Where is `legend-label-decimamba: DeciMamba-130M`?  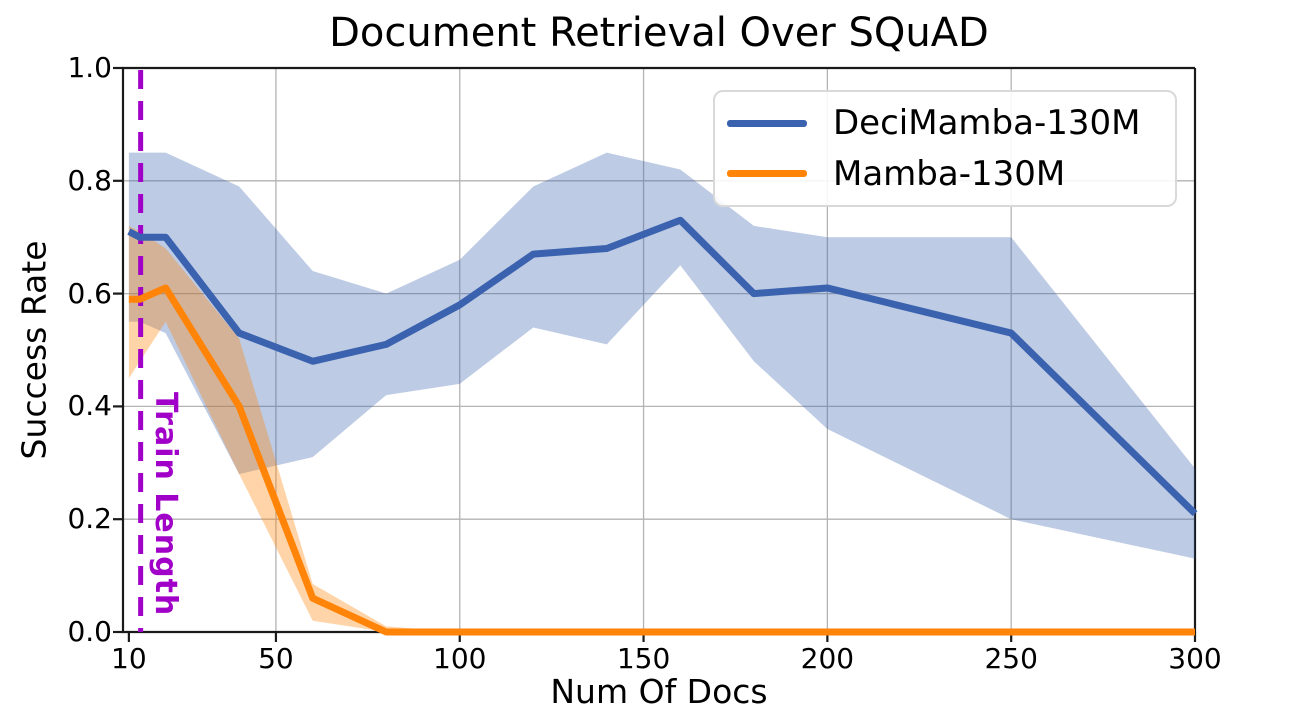
legend-label-decimamba: DeciMamba-130M is located at coordinates (987, 123).